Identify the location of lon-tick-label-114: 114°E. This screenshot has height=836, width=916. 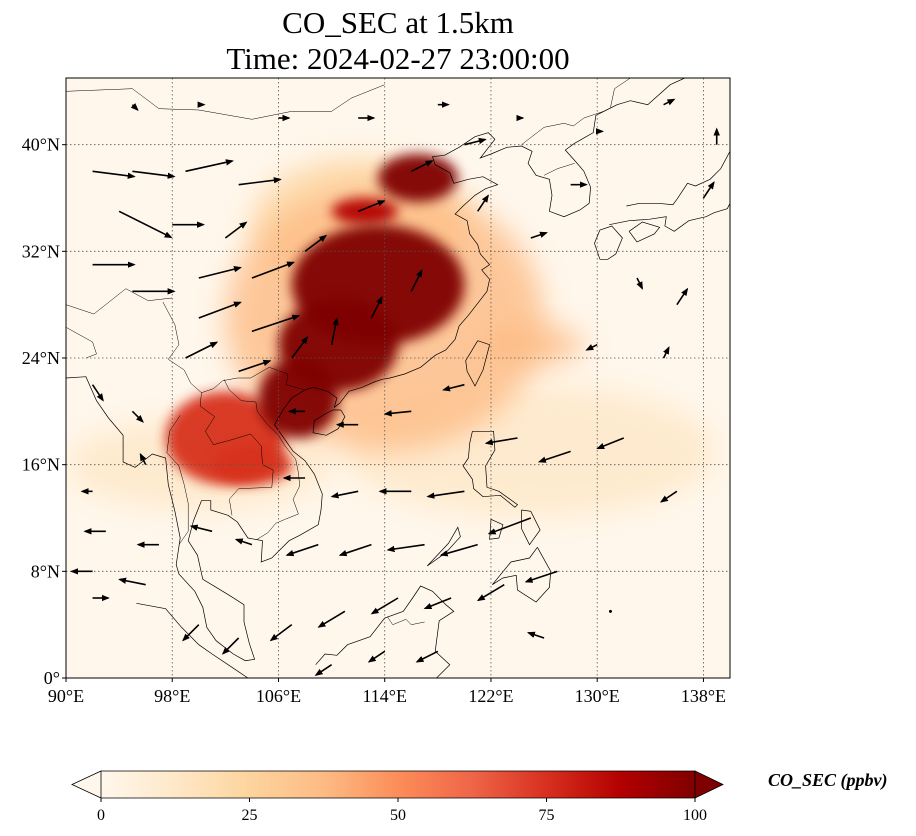
(384, 696).